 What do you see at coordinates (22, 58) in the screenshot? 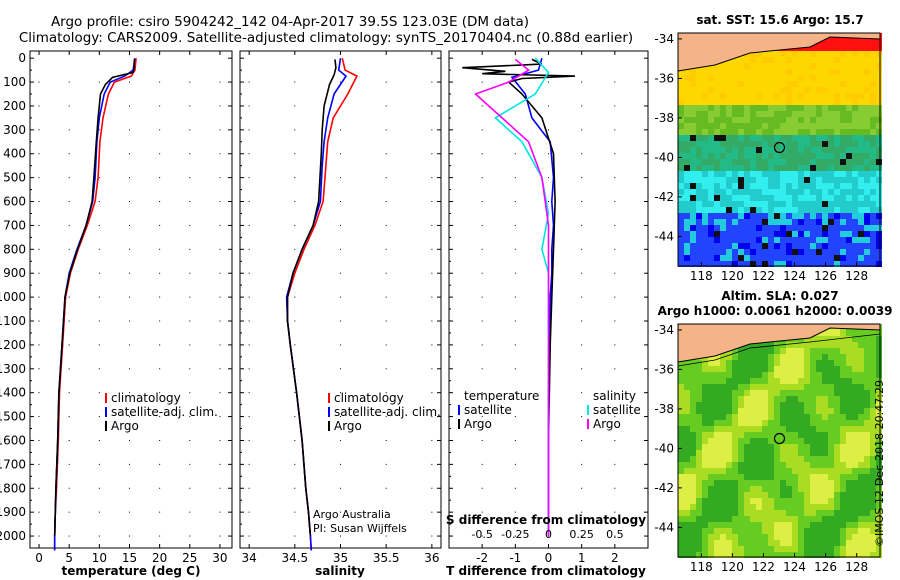
I see `y-tick-label: 0` at bounding box center [22, 58].